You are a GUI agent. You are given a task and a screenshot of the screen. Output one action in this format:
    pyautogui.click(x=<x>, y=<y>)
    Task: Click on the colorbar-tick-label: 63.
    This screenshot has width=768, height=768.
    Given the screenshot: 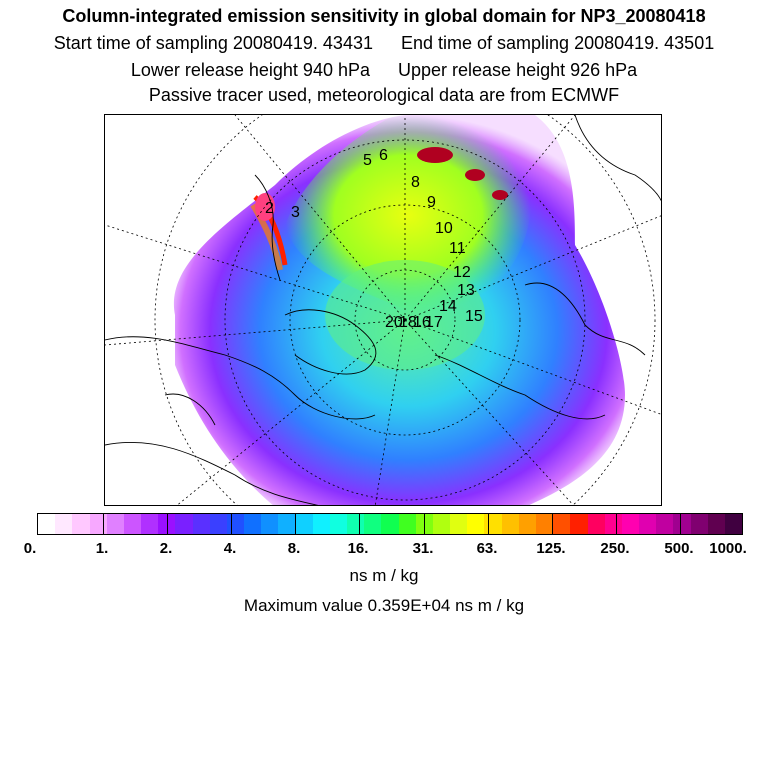 What is the action you would take?
    pyautogui.click(x=487, y=548)
    